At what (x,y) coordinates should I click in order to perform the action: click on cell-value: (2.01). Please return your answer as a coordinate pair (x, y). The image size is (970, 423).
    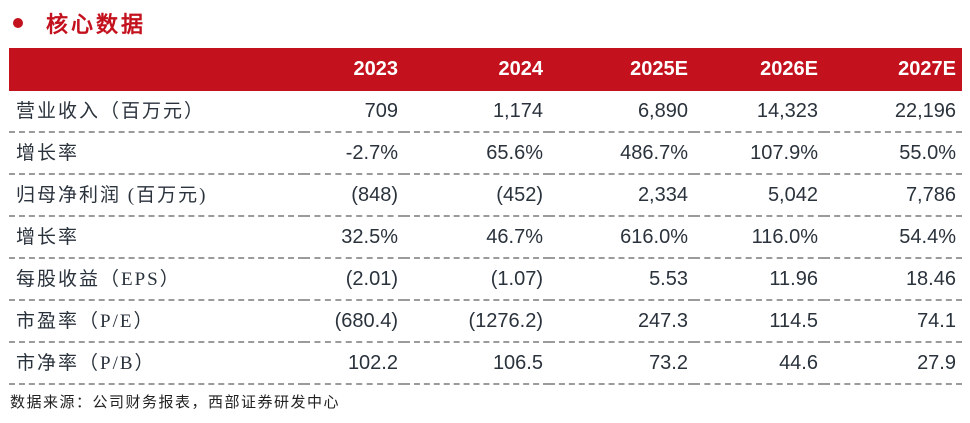
    Looking at the image, I should click on (354, 279).